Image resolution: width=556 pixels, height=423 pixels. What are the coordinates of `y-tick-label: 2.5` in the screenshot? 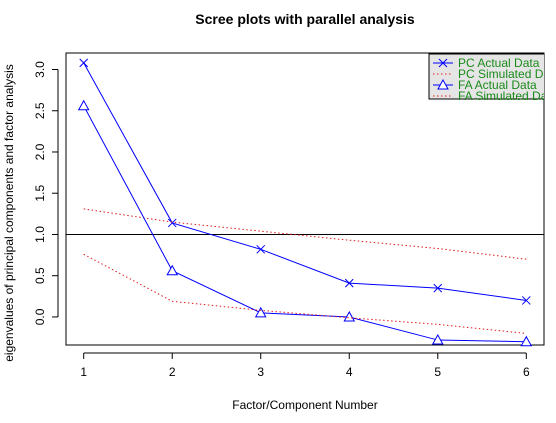 It's located at (40, 110).